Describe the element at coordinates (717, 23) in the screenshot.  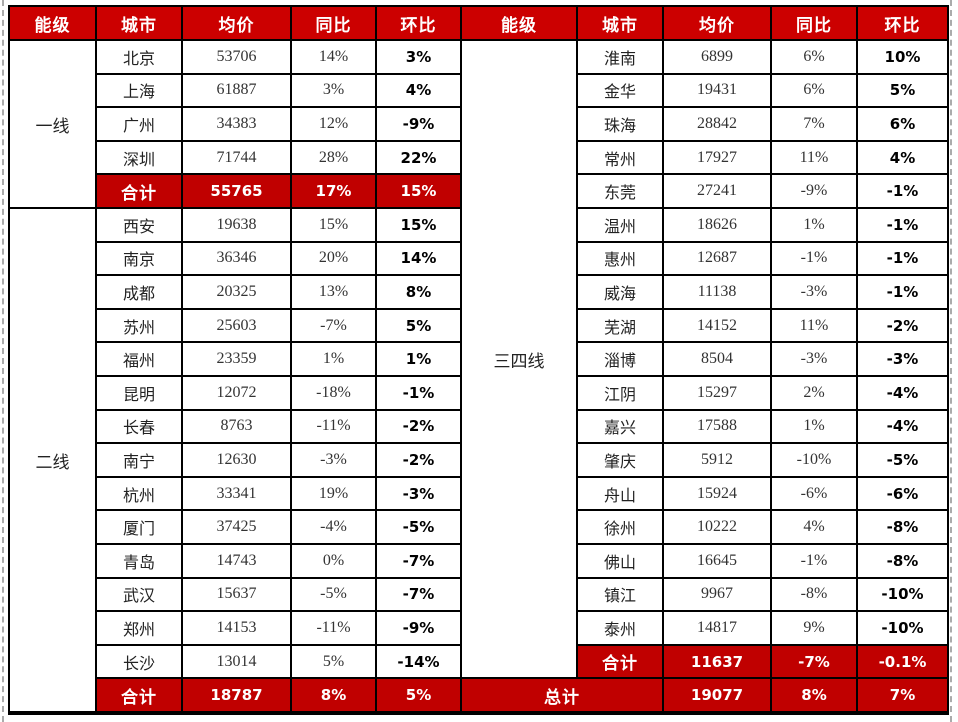
I see `col-header-price-right: 均价` at that location.